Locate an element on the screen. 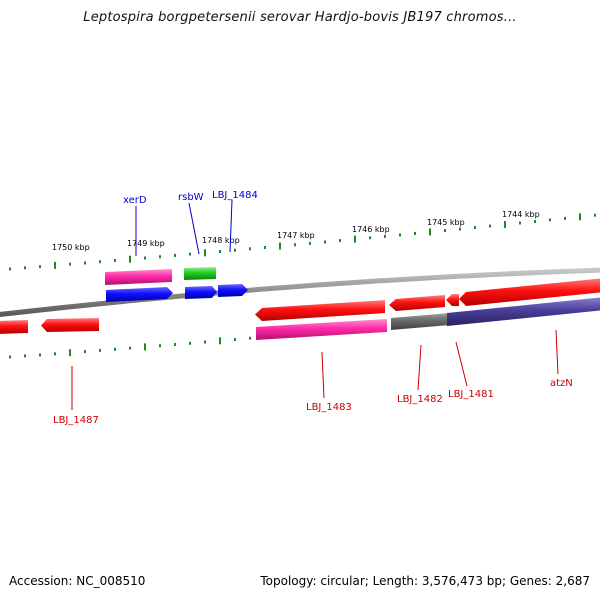 The height and width of the screenshot is (600, 600). accession-text: Accession: NC_008510 is located at coordinates (77, 581).